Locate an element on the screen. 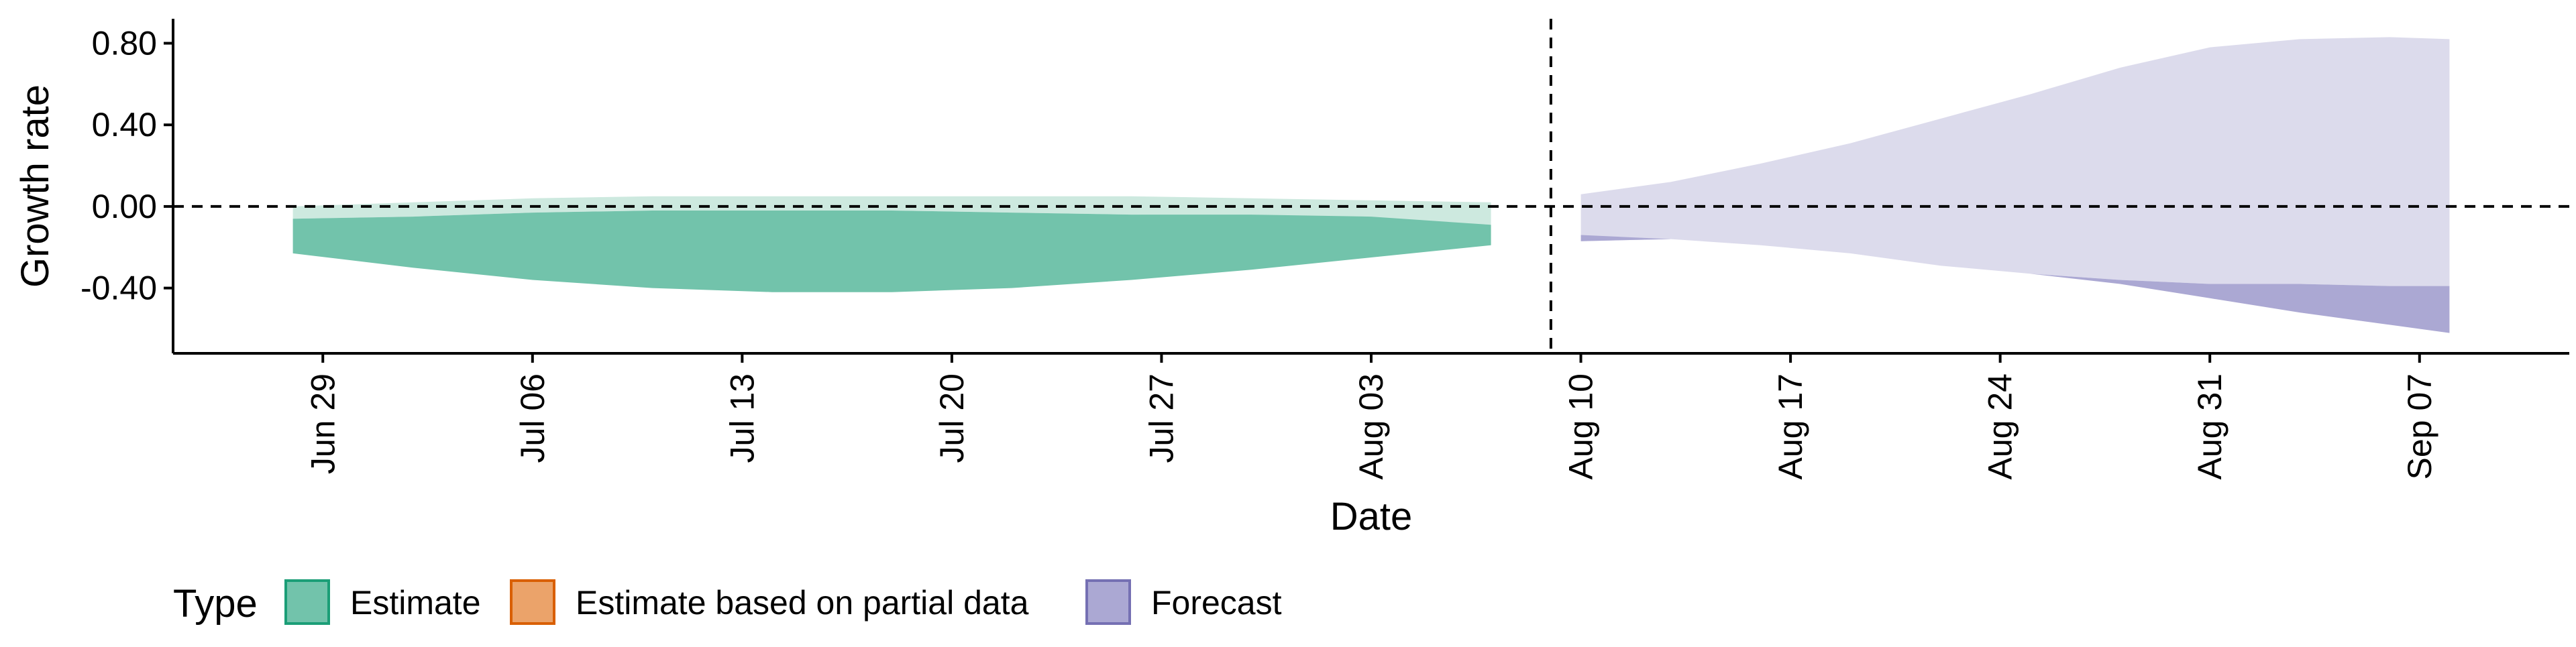  x-tick-label: Aug 17 is located at coordinates (1790, 426).